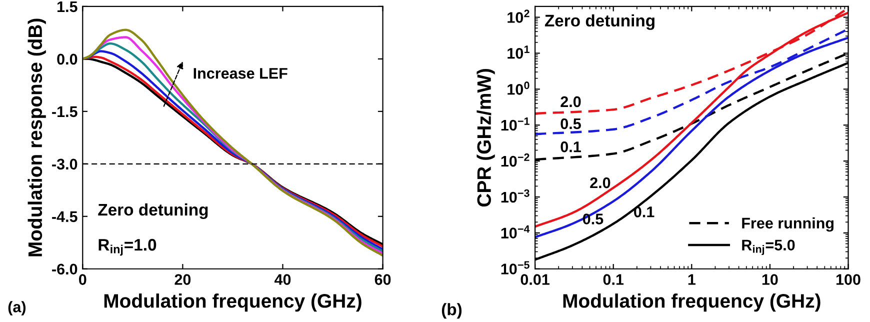 The image size is (870, 322). Describe the element at coordinates (127, 247) in the screenshot. I see `annotation: R$_{inj}$=1.0` at that location.